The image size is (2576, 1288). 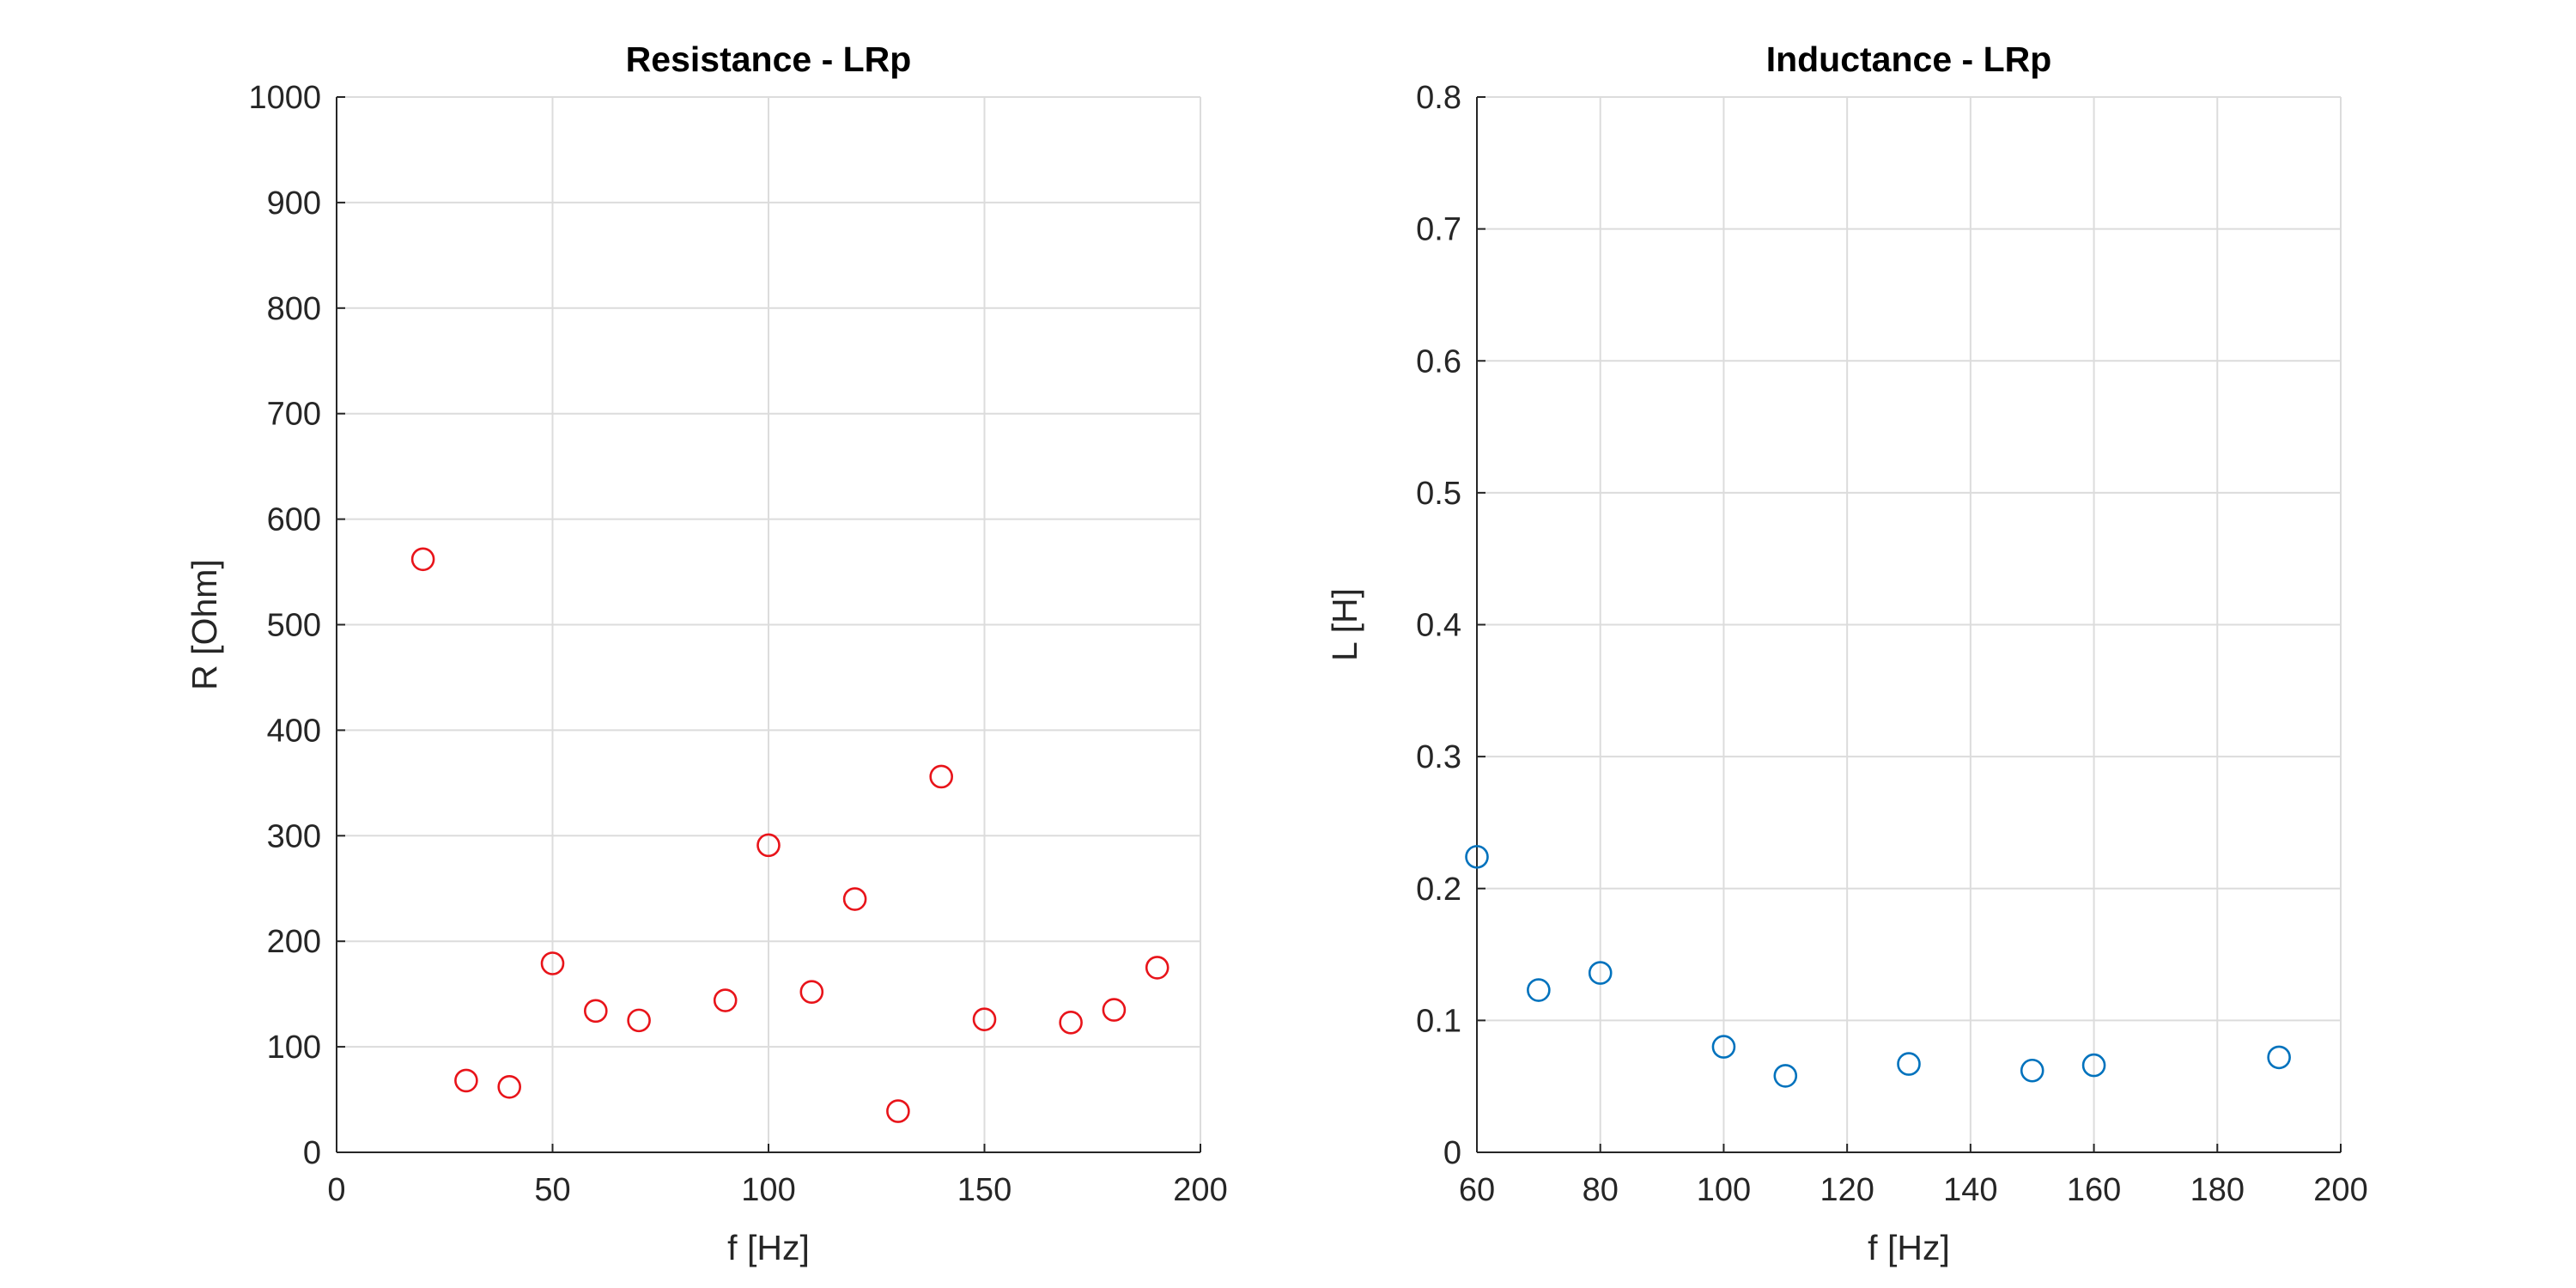 What do you see at coordinates (984, 1190) in the screenshot?
I see `resistance-x-tick-label: 150` at bounding box center [984, 1190].